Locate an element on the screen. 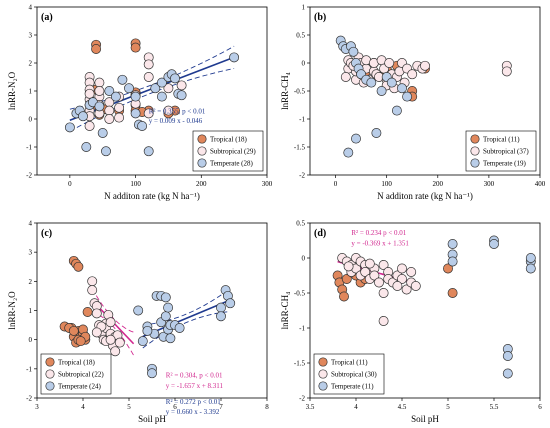 The height and width of the screenshot is (428, 550). x-tick-label: 4 is located at coordinates (83, 407).